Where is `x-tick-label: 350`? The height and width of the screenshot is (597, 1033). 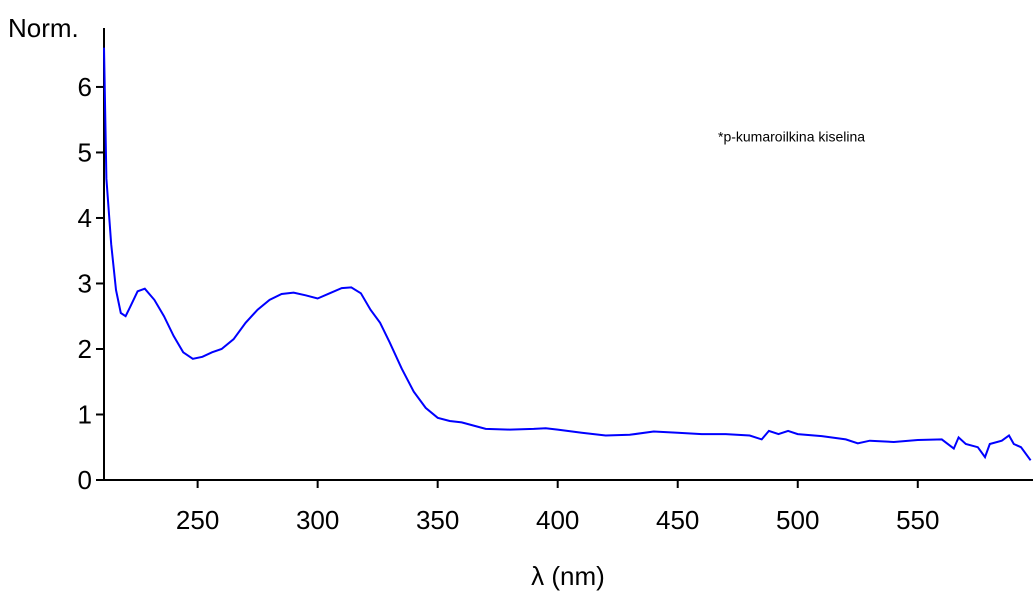
x-tick-label: 350 is located at coordinates (437, 520).